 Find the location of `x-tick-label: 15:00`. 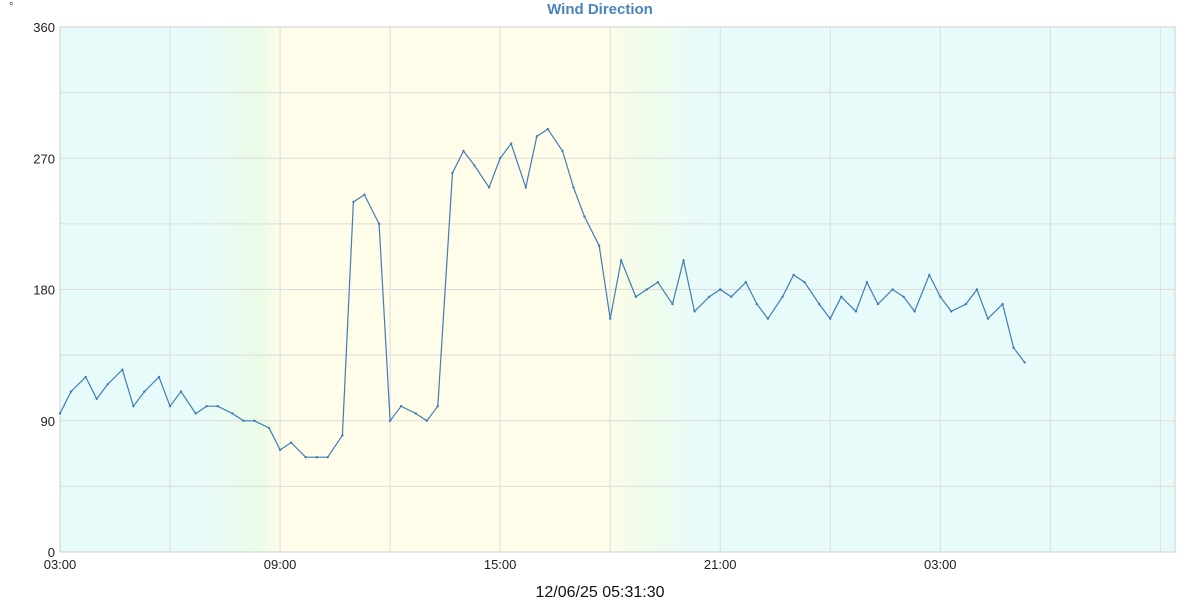

x-tick-label: 15:00 is located at coordinates (500, 564).